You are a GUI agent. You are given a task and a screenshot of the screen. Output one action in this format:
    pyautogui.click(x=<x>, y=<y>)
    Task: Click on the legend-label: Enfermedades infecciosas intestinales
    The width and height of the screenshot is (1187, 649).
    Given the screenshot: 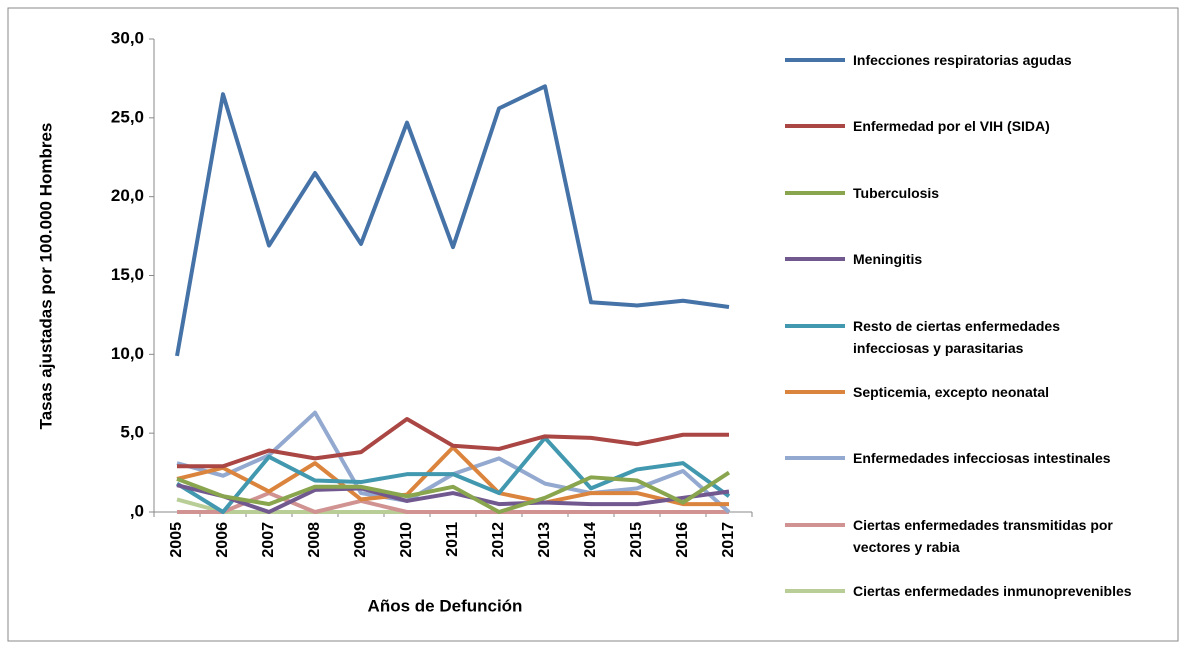 What is the action you would take?
    pyautogui.click(x=982, y=458)
    